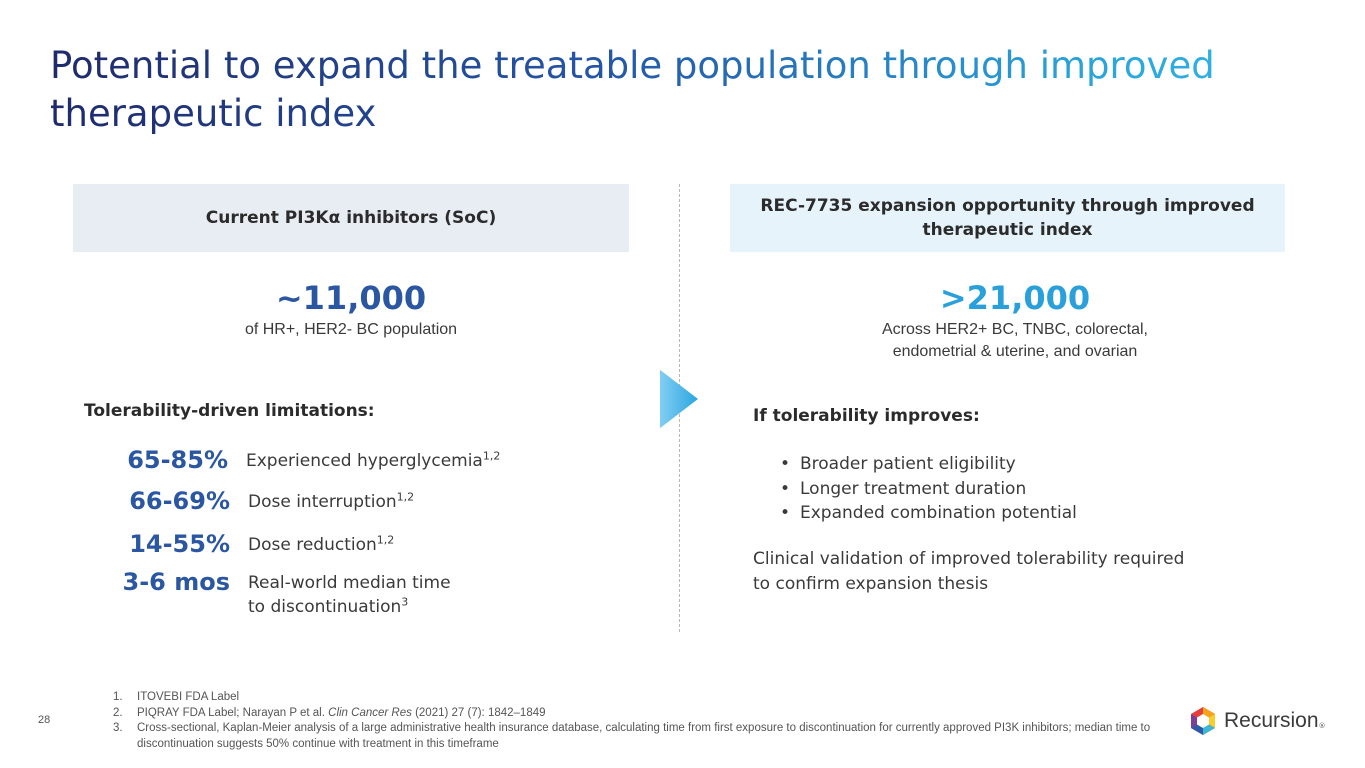 This screenshot has height=768, width=1365. What do you see at coordinates (1015, 351) in the screenshot?
I see `right-sub-stat-line-2: endometrial & uterine, and ovarian` at bounding box center [1015, 351].